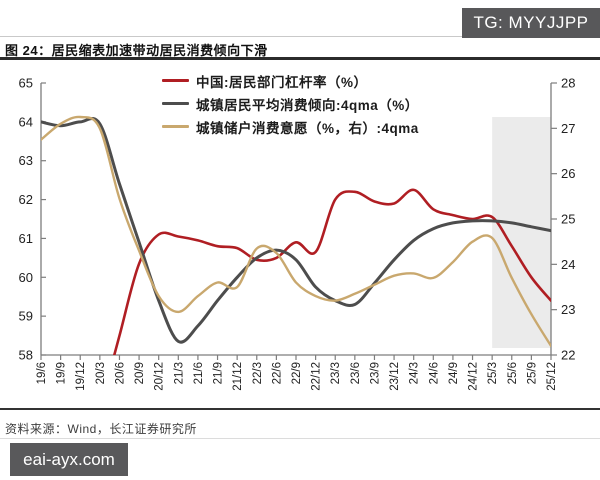 The width and height of the screenshot is (600, 480). I want to click on x-axis-label: 22/6, so click(277, 373).